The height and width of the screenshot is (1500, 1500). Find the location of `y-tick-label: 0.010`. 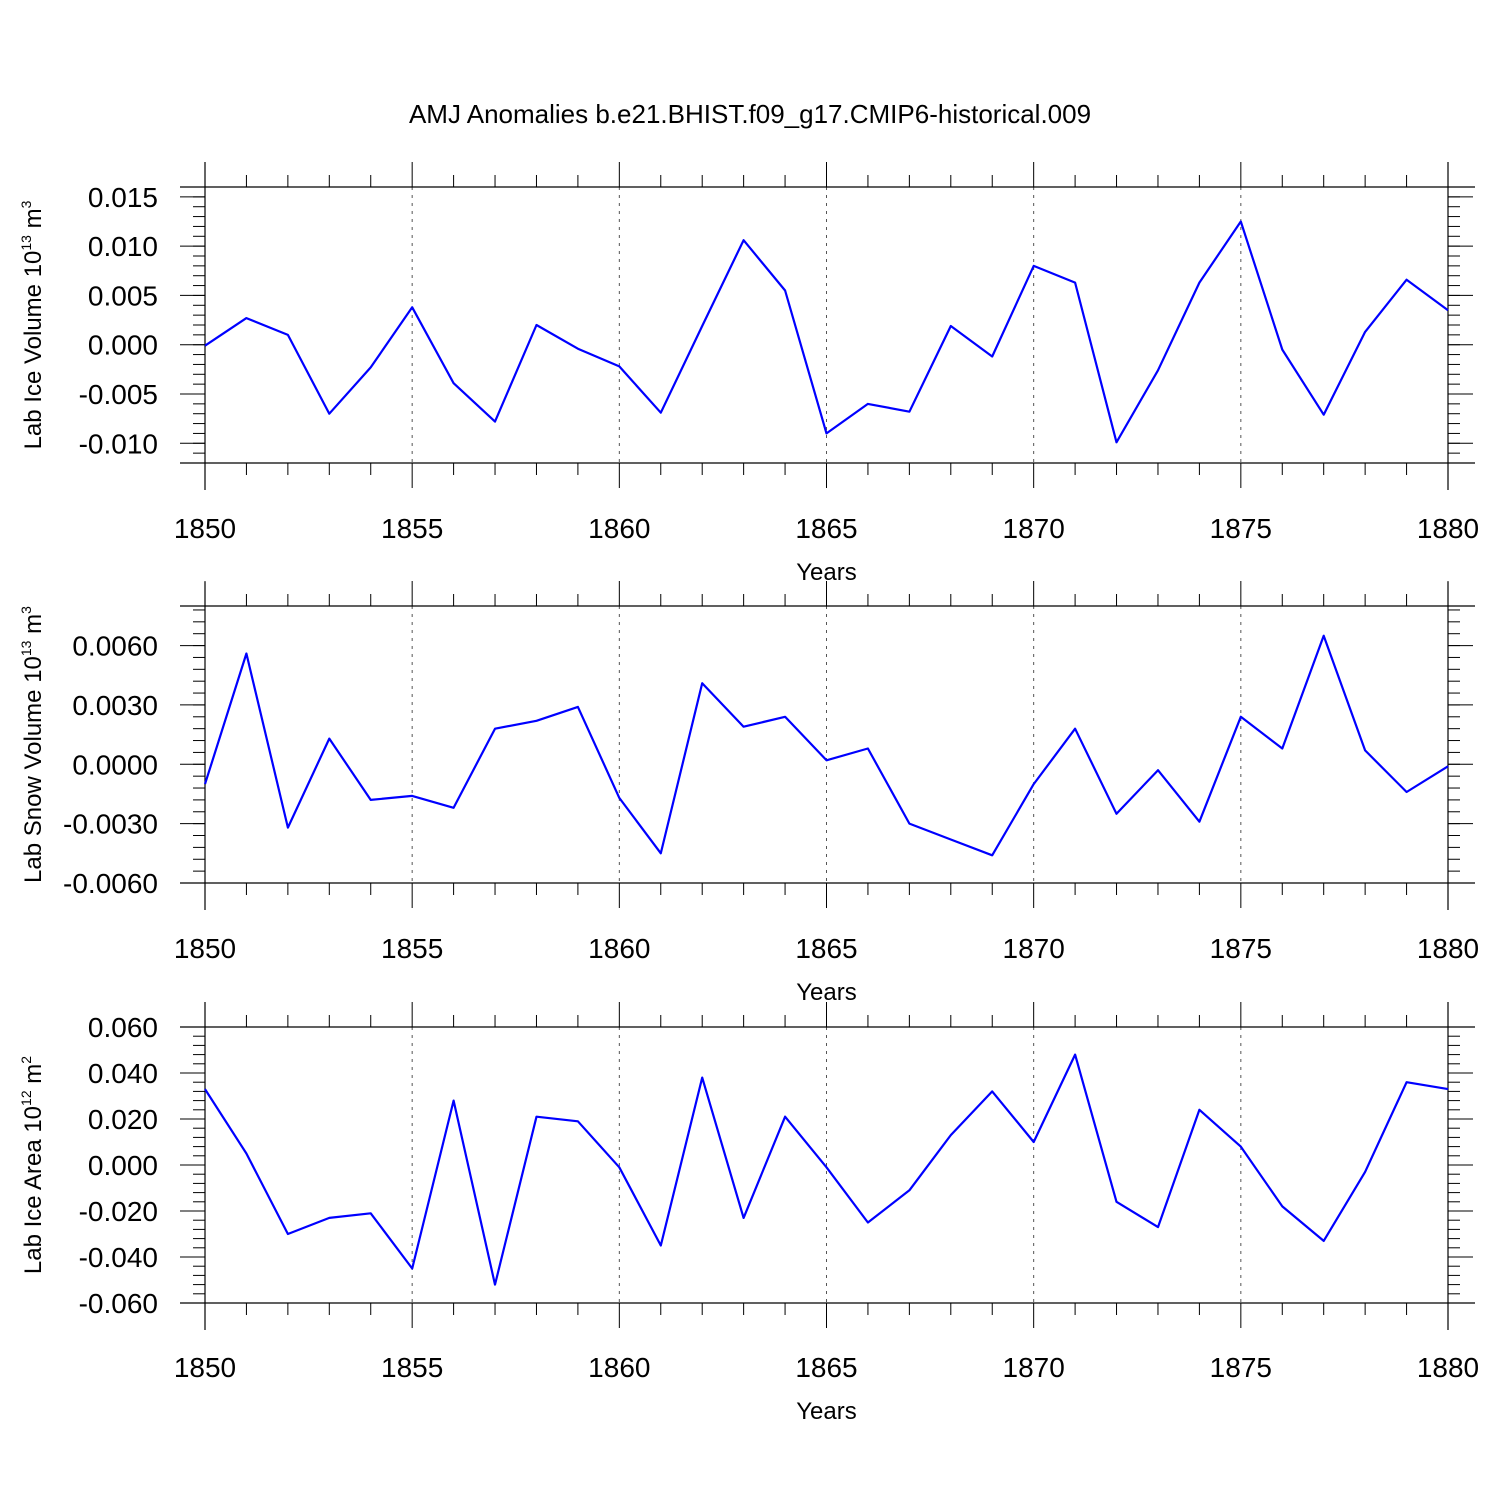

y-tick-label: 0.010 is located at coordinates (123, 246).